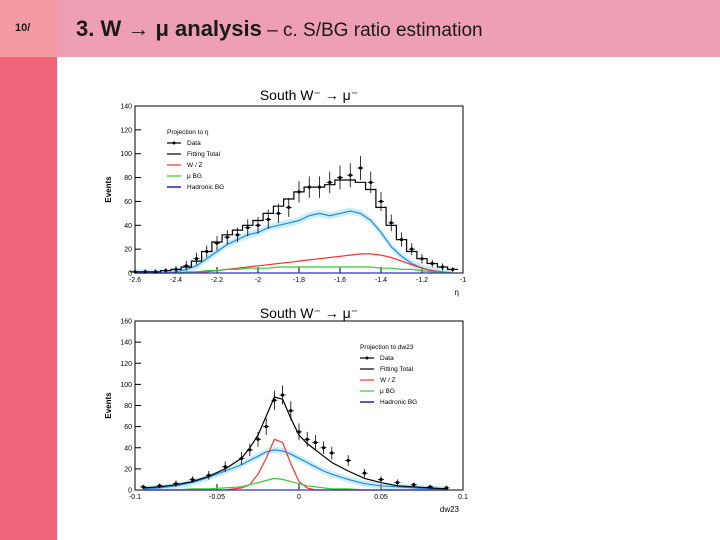 The width and height of the screenshot is (720, 540). What do you see at coordinates (23, 28) in the screenshot?
I see `slide-number: 10/` at bounding box center [23, 28].